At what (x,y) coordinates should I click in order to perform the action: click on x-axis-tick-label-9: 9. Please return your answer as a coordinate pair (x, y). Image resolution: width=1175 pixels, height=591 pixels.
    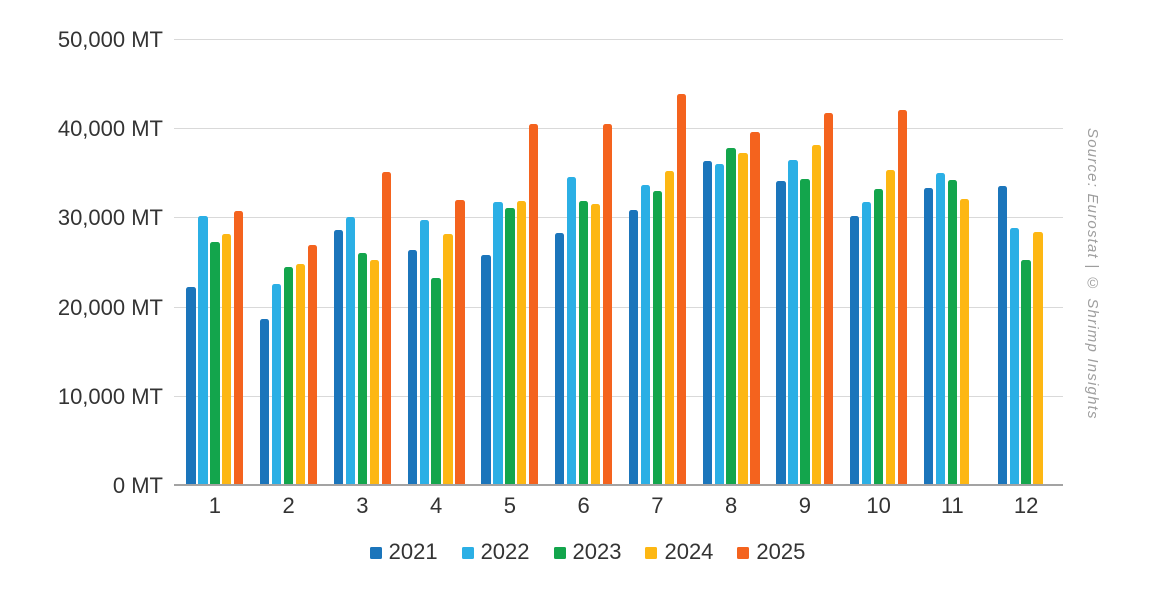
    Looking at the image, I should click on (804, 505).